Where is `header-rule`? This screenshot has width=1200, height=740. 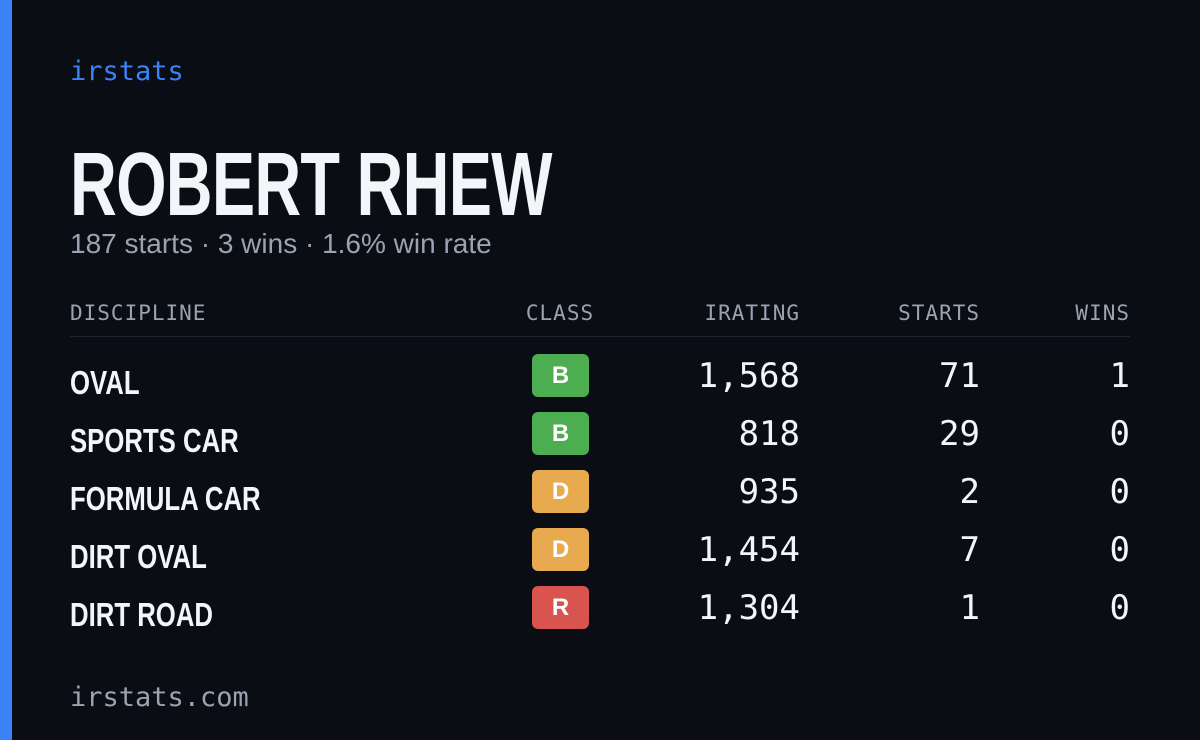
header-rule is located at coordinates (600, 336).